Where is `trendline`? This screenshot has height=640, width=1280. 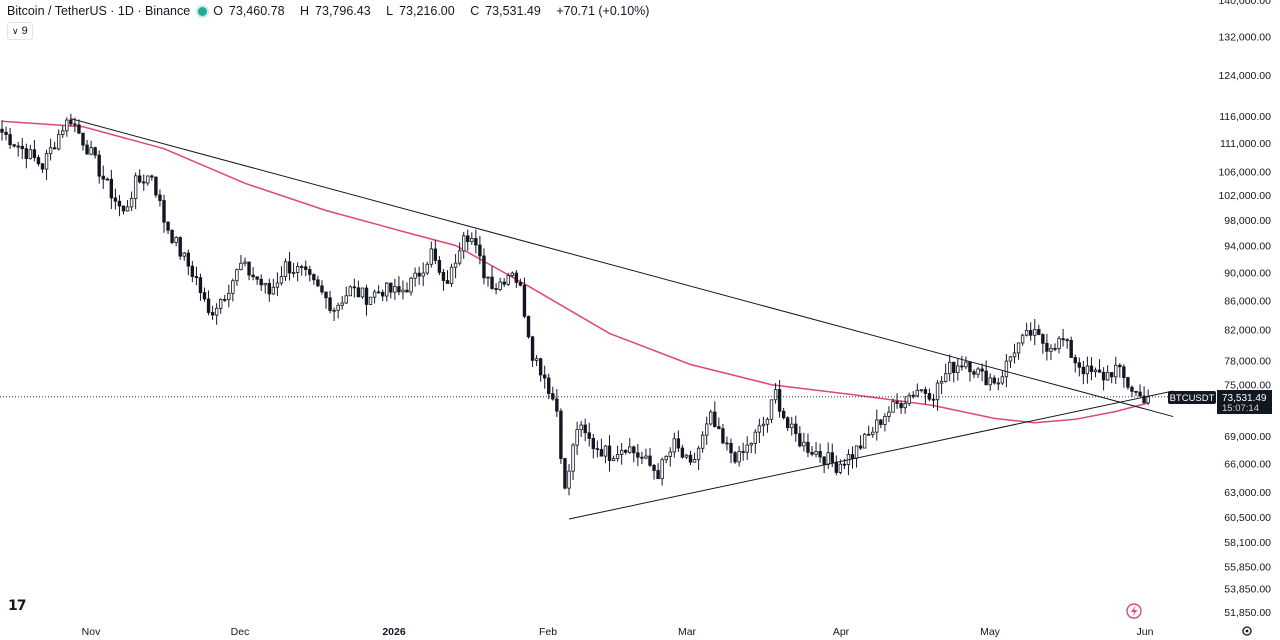
trendline is located at coordinates (871, 455).